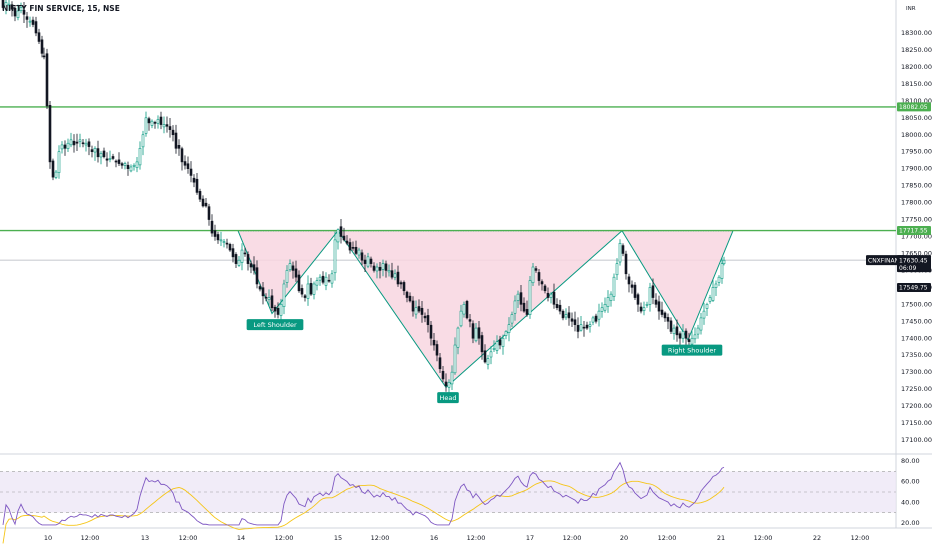 This screenshot has width=932, height=550. What do you see at coordinates (61, 8) in the screenshot?
I see `symbol-title: NIFTY FIN SERVICE, 15, NSE` at bounding box center [61, 8].